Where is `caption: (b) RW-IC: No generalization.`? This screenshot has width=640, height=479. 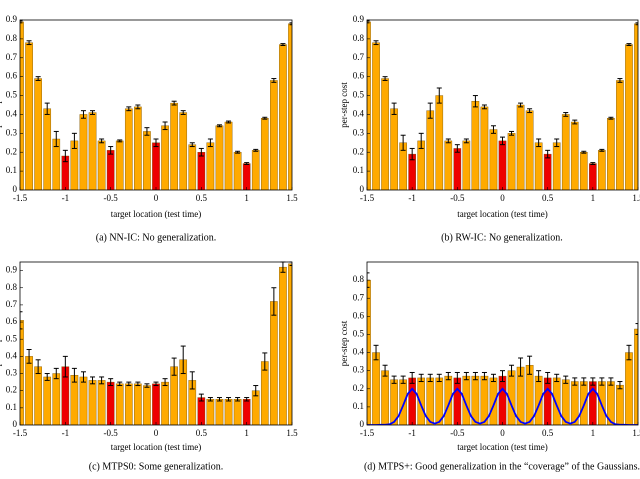
caption: (b) RW-IC: No generalization. is located at coordinates (502, 237).